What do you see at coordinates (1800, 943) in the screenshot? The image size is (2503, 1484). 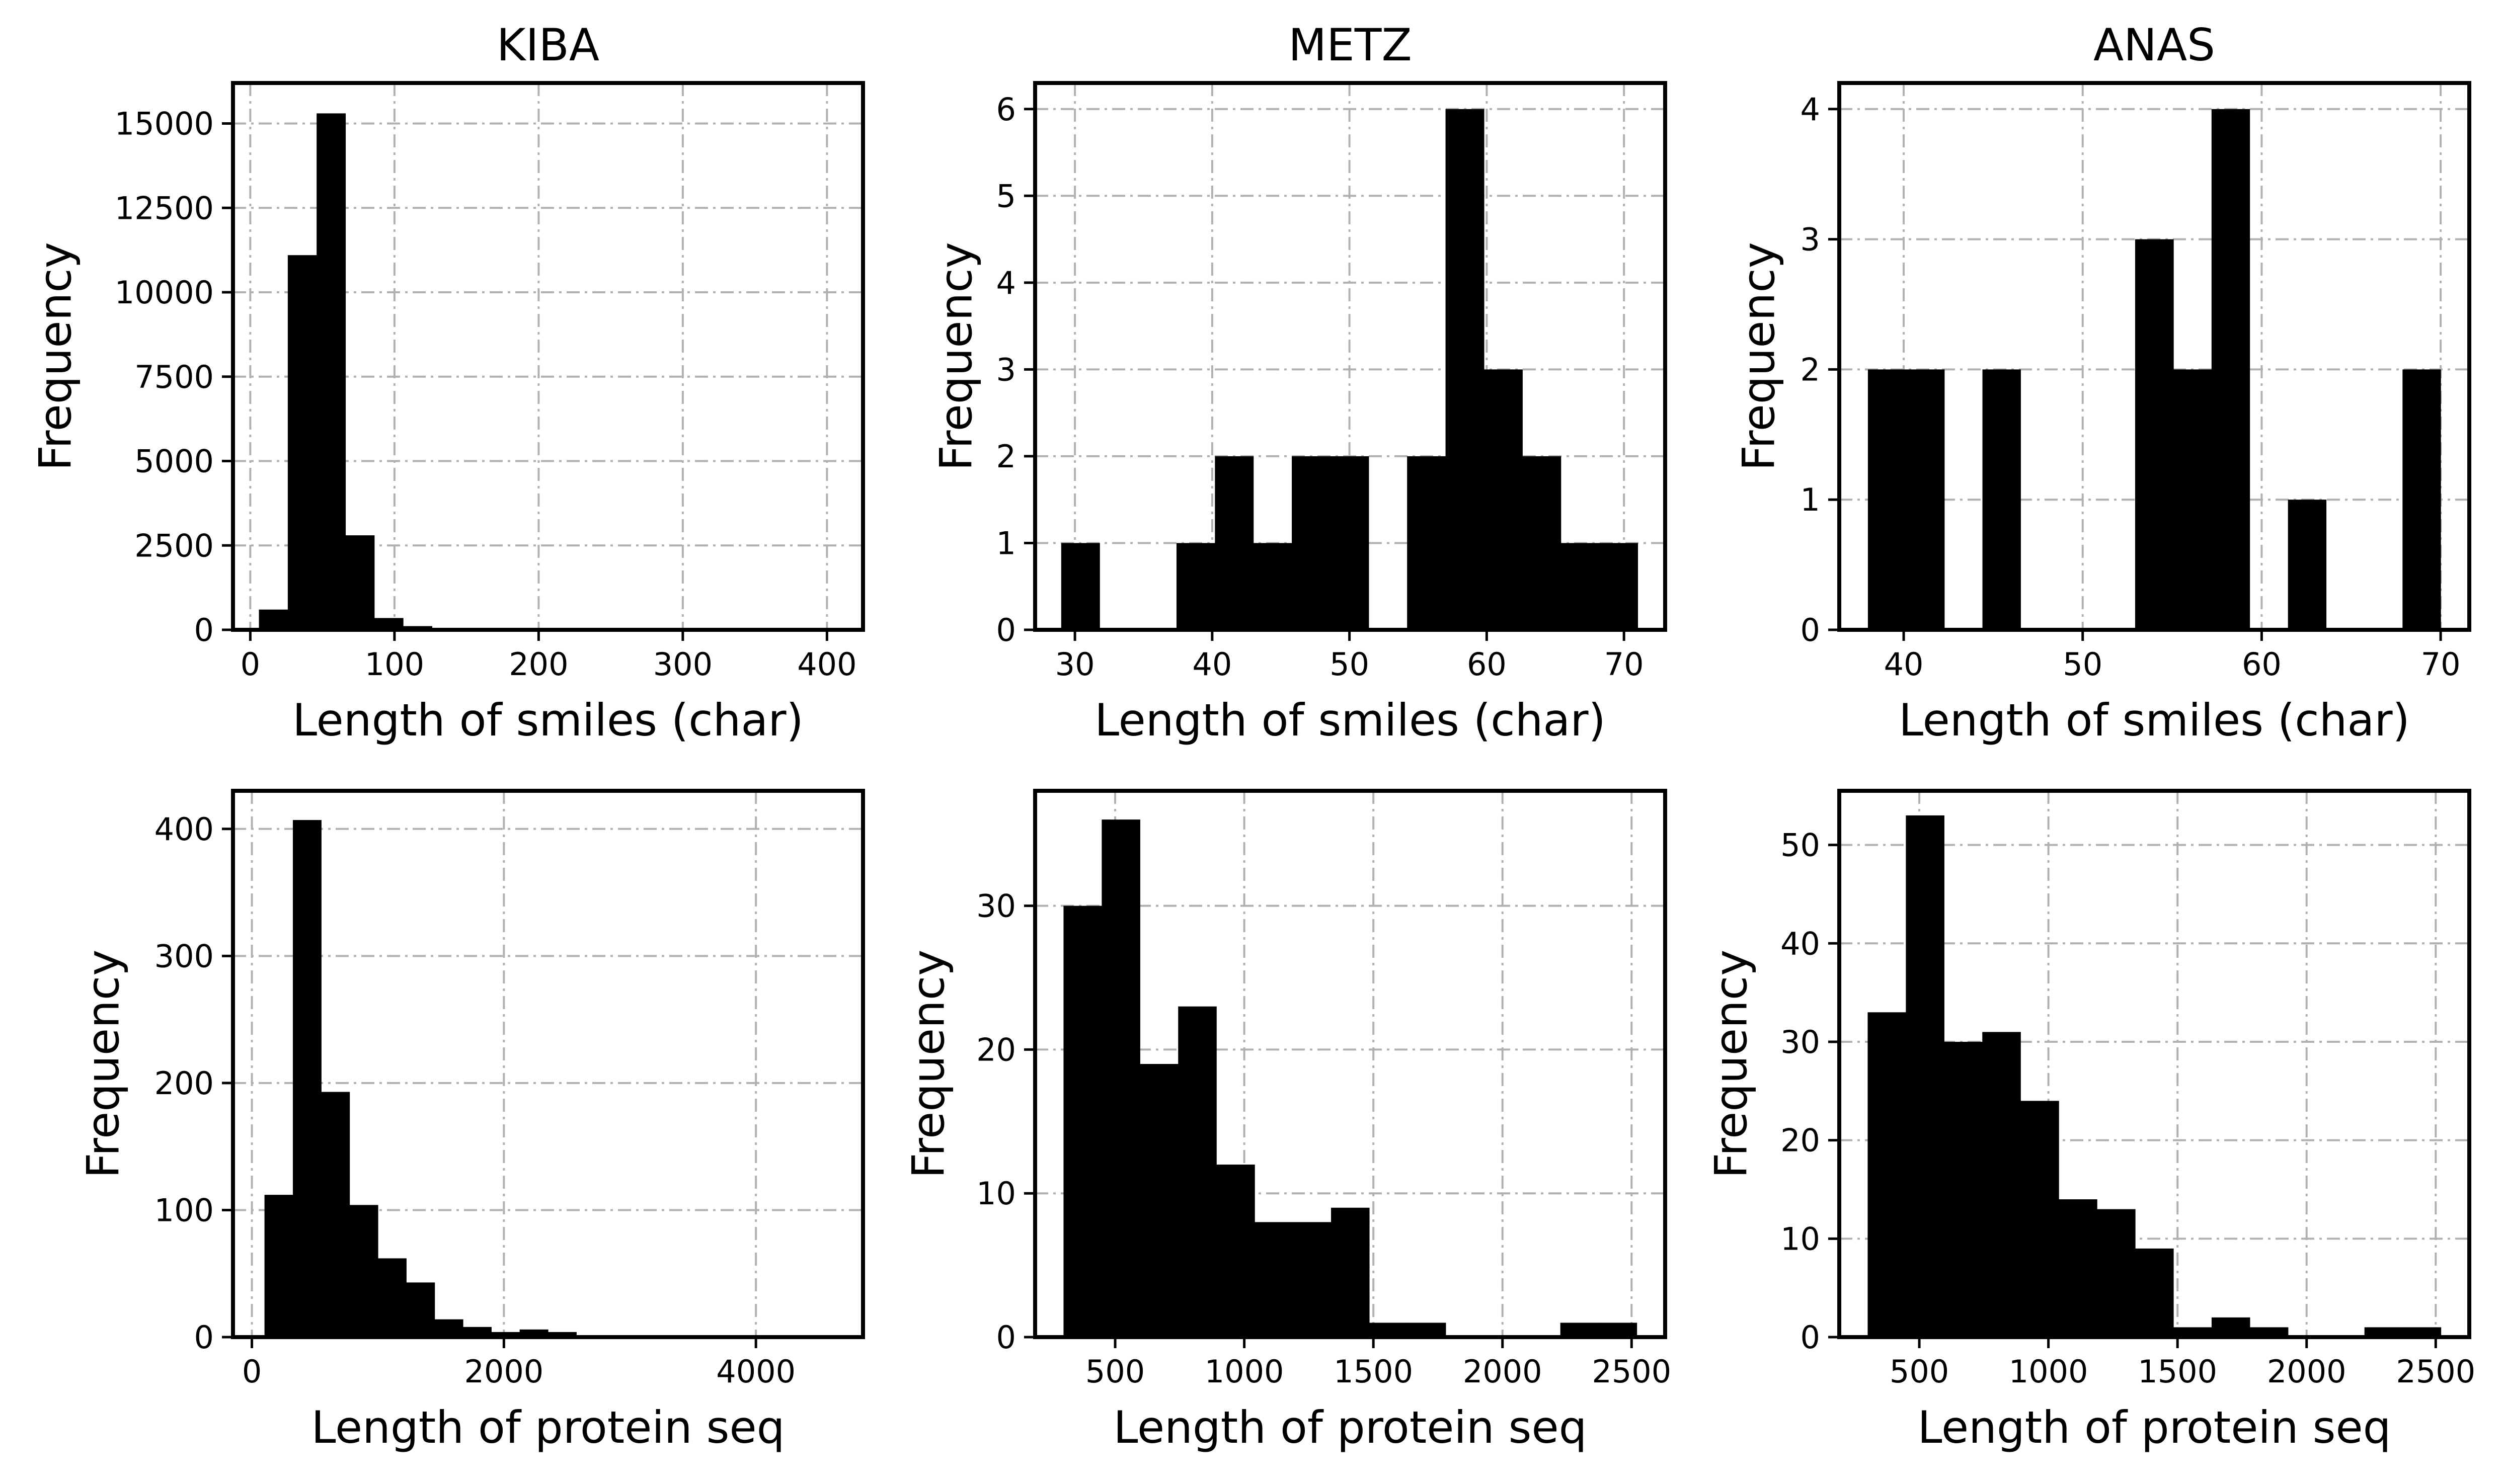 I see `y-tick-label: 40` at bounding box center [1800, 943].